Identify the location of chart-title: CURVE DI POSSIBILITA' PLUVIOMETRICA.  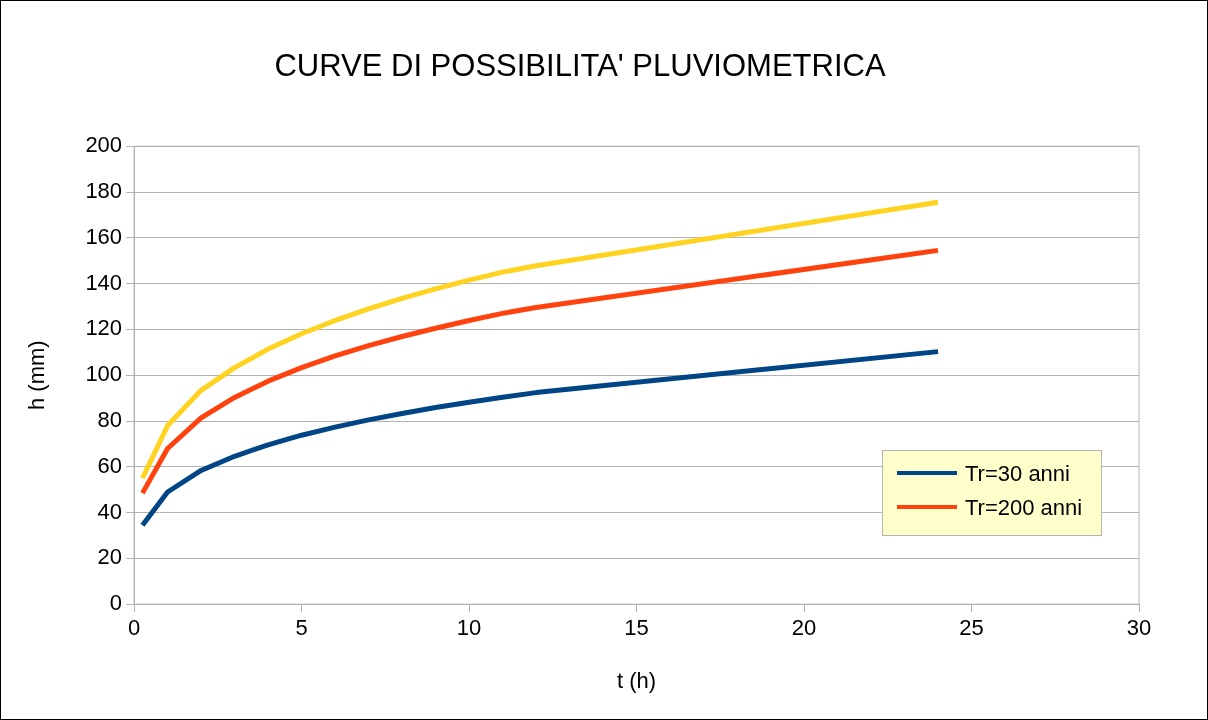
(580, 66).